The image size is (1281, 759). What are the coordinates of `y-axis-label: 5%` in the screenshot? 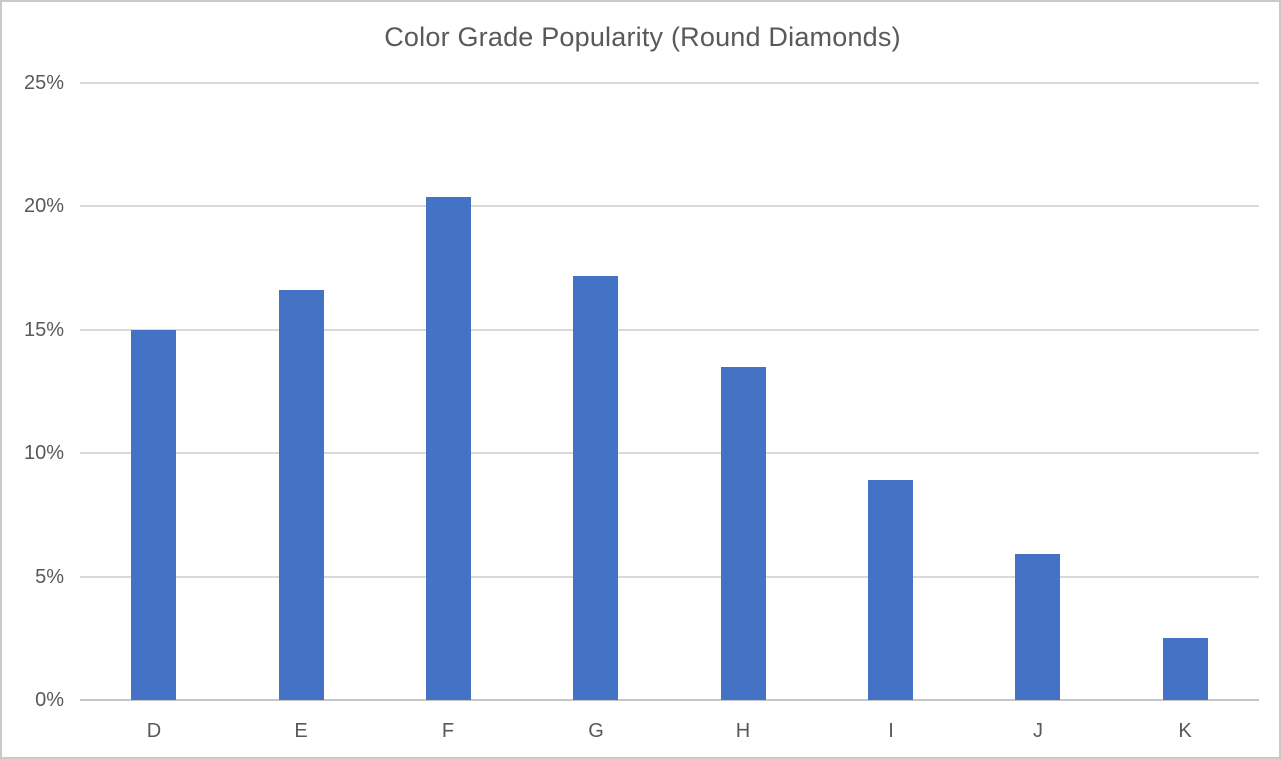 It's located at (49, 577).